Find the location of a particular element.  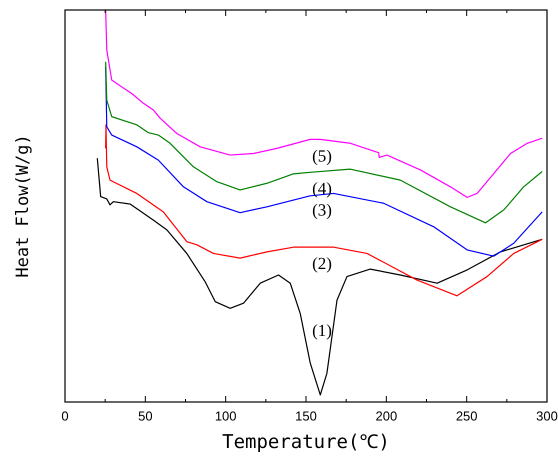

series-label: (1) is located at coordinates (322, 330).